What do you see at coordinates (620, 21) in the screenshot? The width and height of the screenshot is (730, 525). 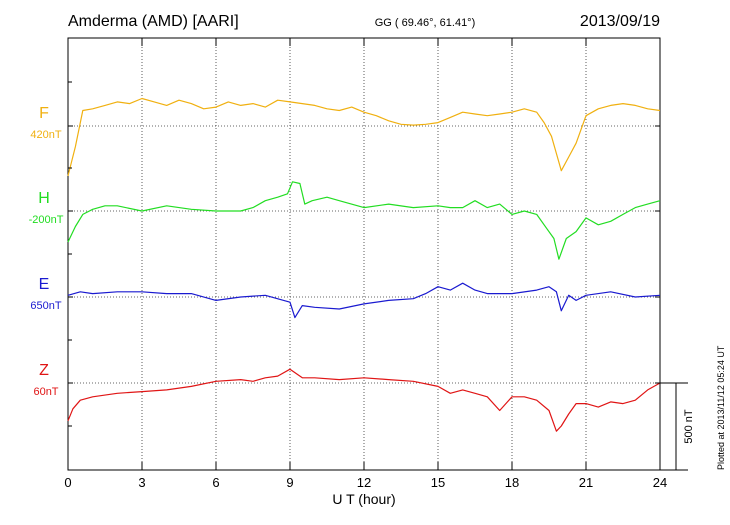 I see `chart-date: 2013/09/19` at bounding box center [620, 21].